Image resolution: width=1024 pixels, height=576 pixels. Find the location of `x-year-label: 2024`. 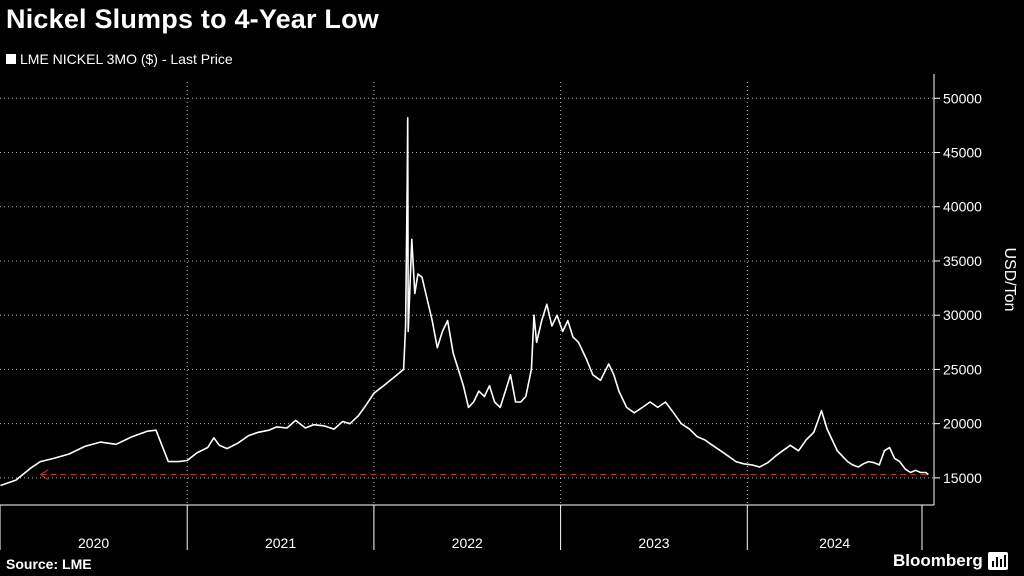

x-year-label: 2024 is located at coordinates (834, 543).